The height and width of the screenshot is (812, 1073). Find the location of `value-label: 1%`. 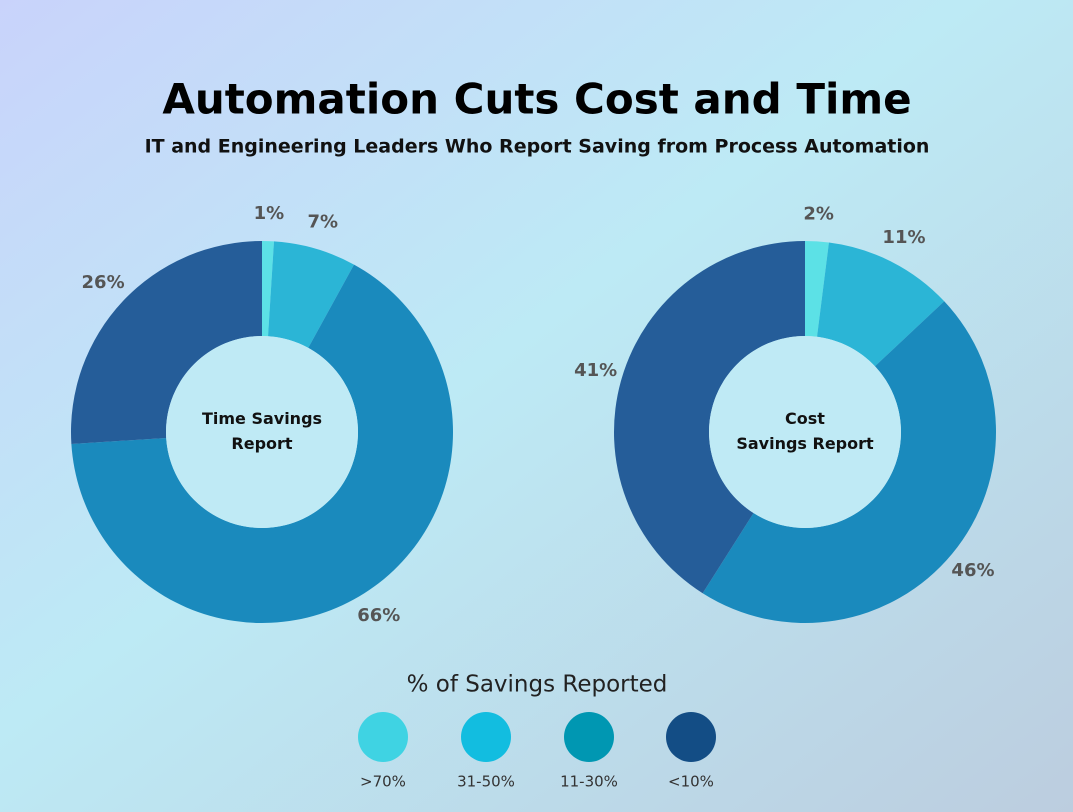

value-label: 1% is located at coordinates (269, 213).